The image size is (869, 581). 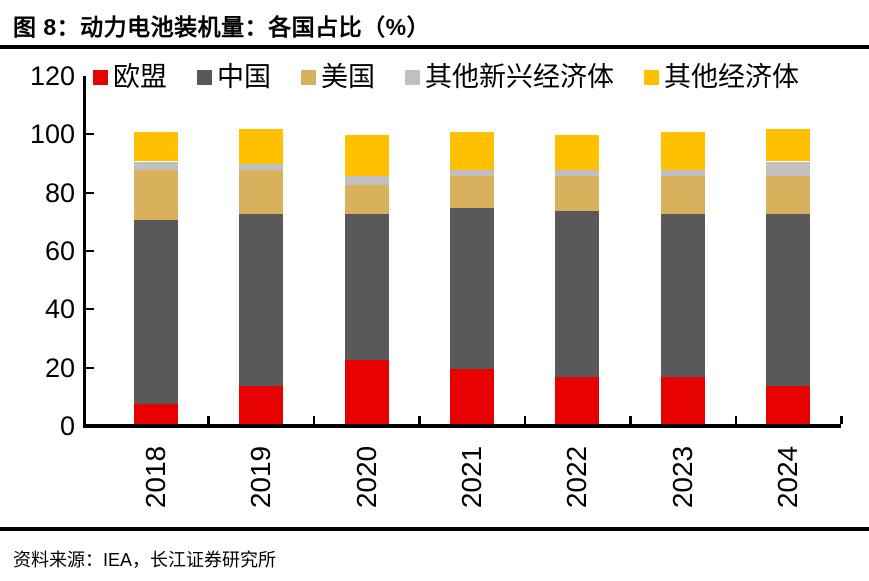 What do you see at coordinates (348, 76) in the screenshot?
I see `legend-label: 美国` at bounding box center [348, 76].